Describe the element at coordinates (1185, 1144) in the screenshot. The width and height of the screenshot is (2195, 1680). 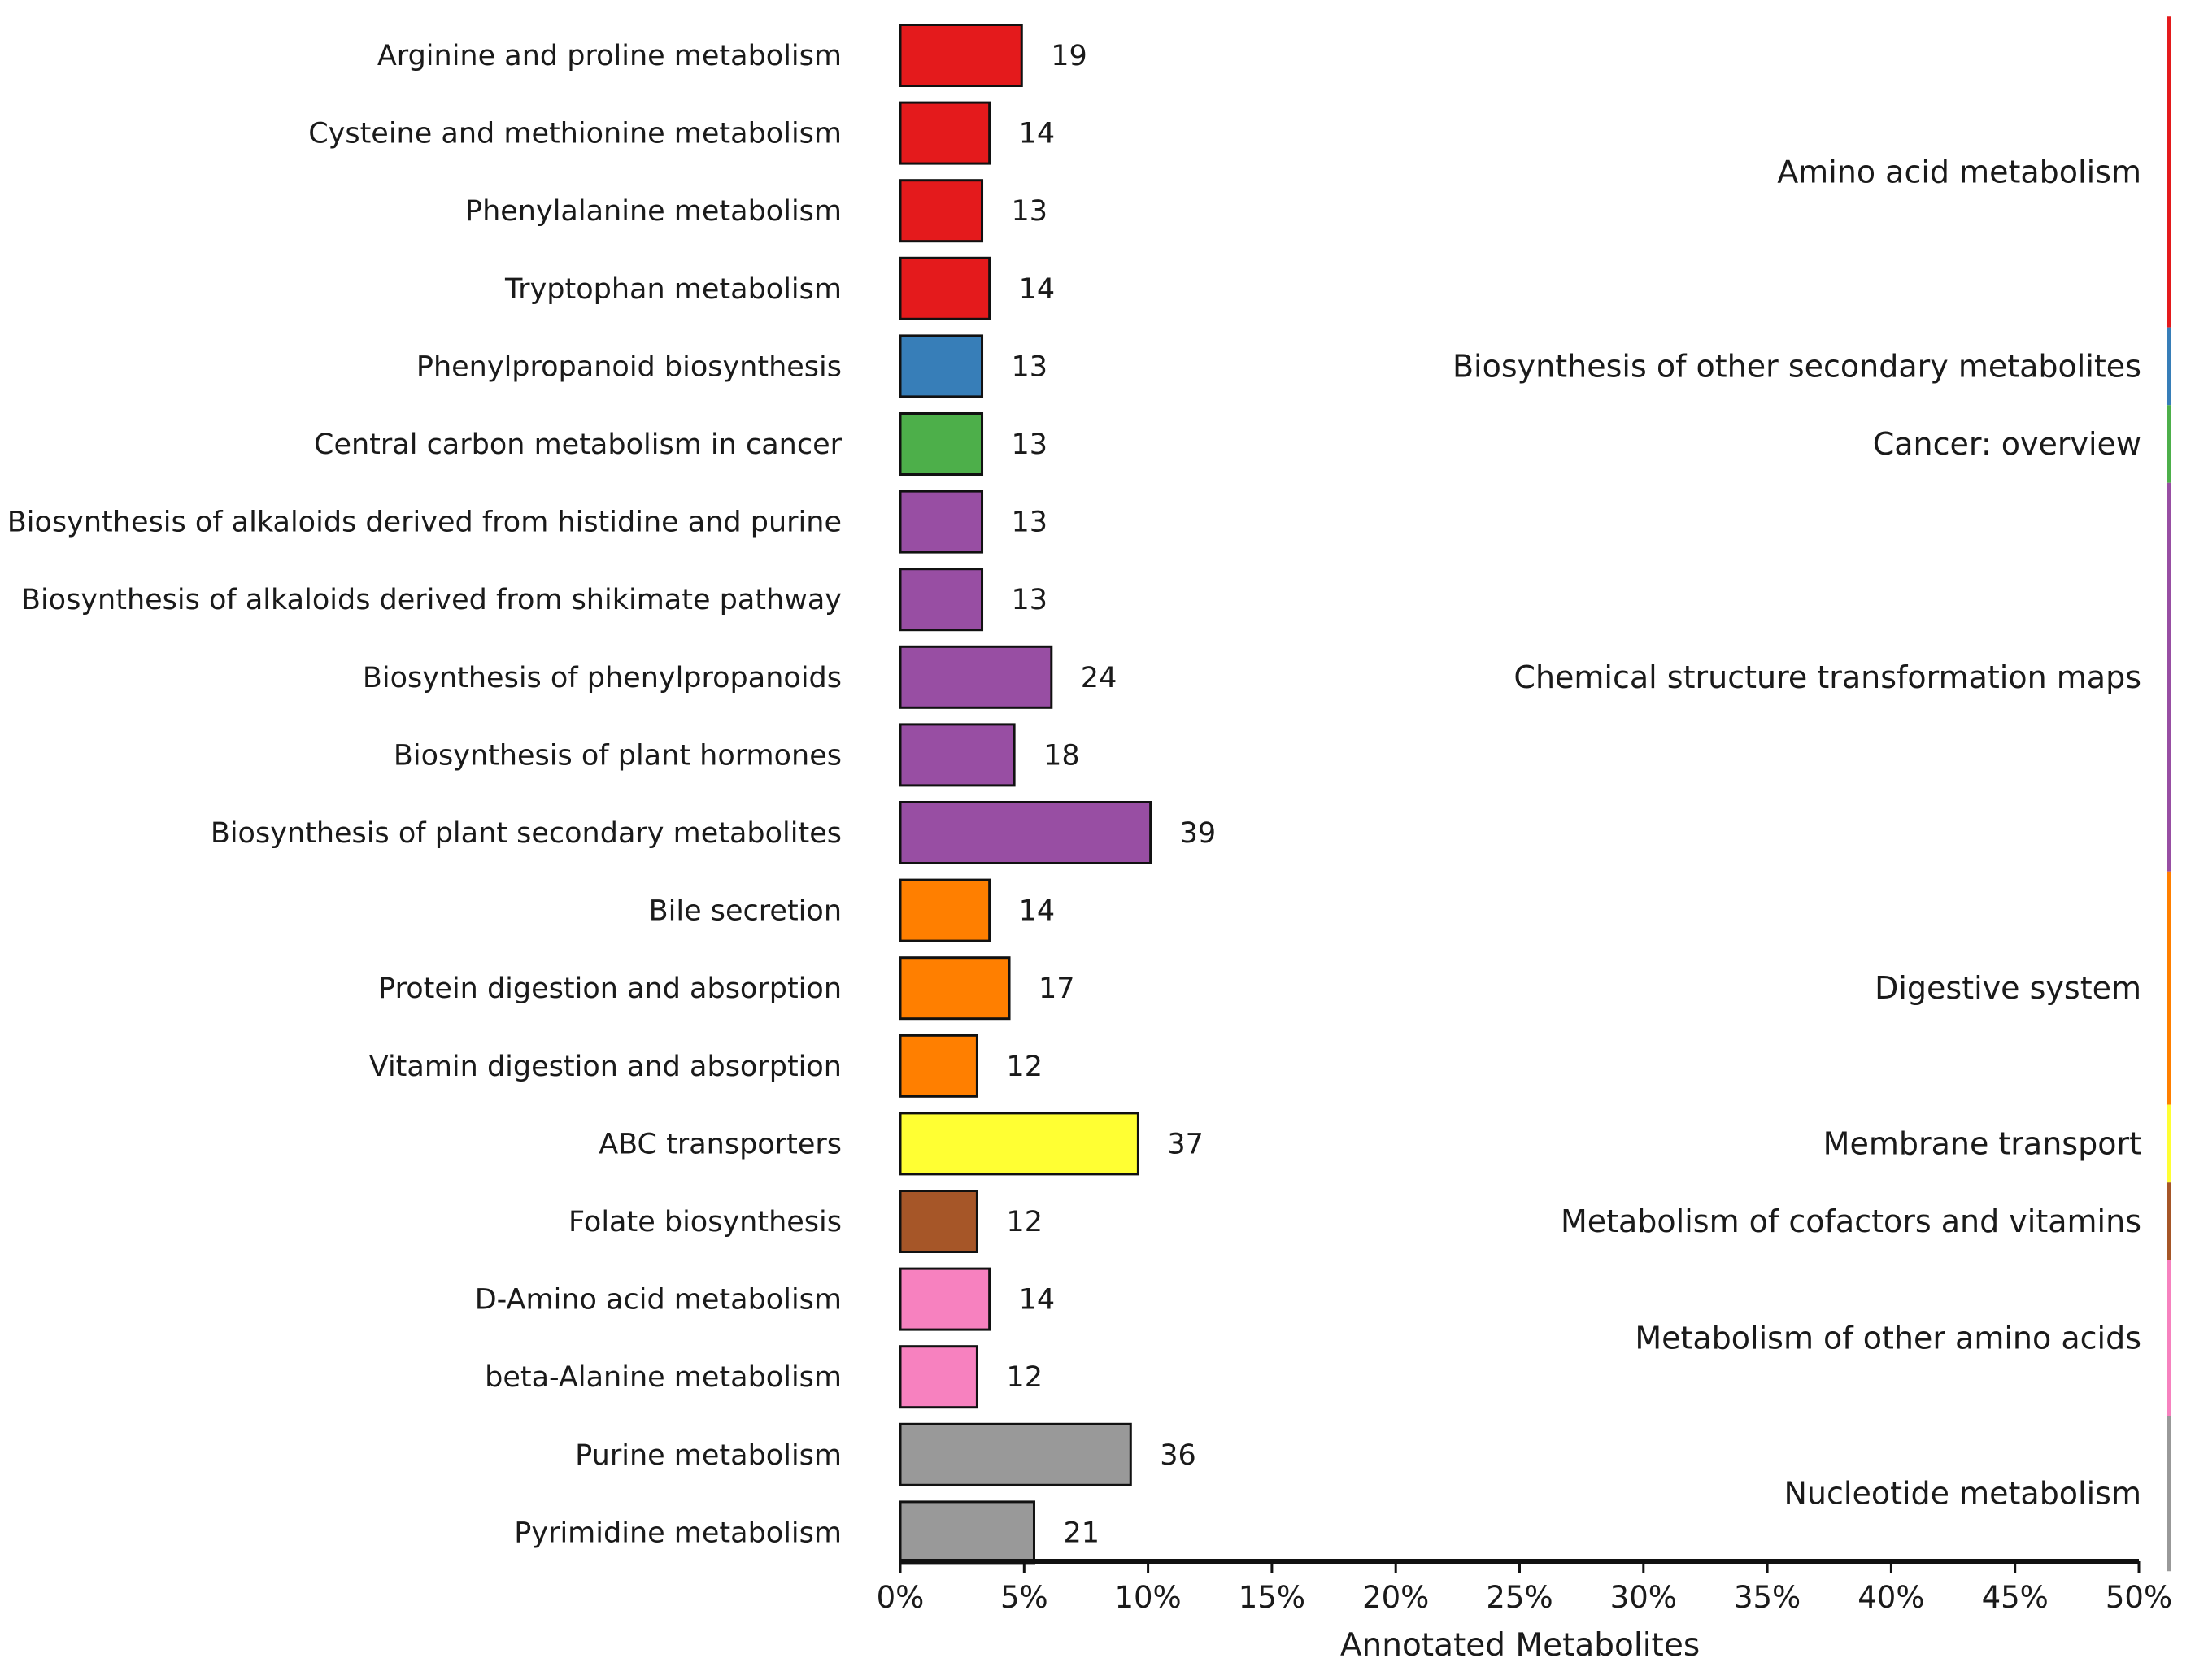
I see `value-label-abc-transporters: 37` at that location.